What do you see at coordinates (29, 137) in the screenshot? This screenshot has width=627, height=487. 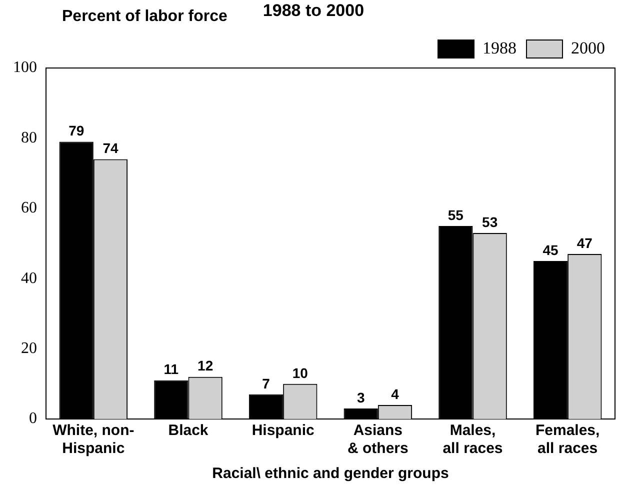 I see `y-tick-label: 80` at bounding box center [29, 137].